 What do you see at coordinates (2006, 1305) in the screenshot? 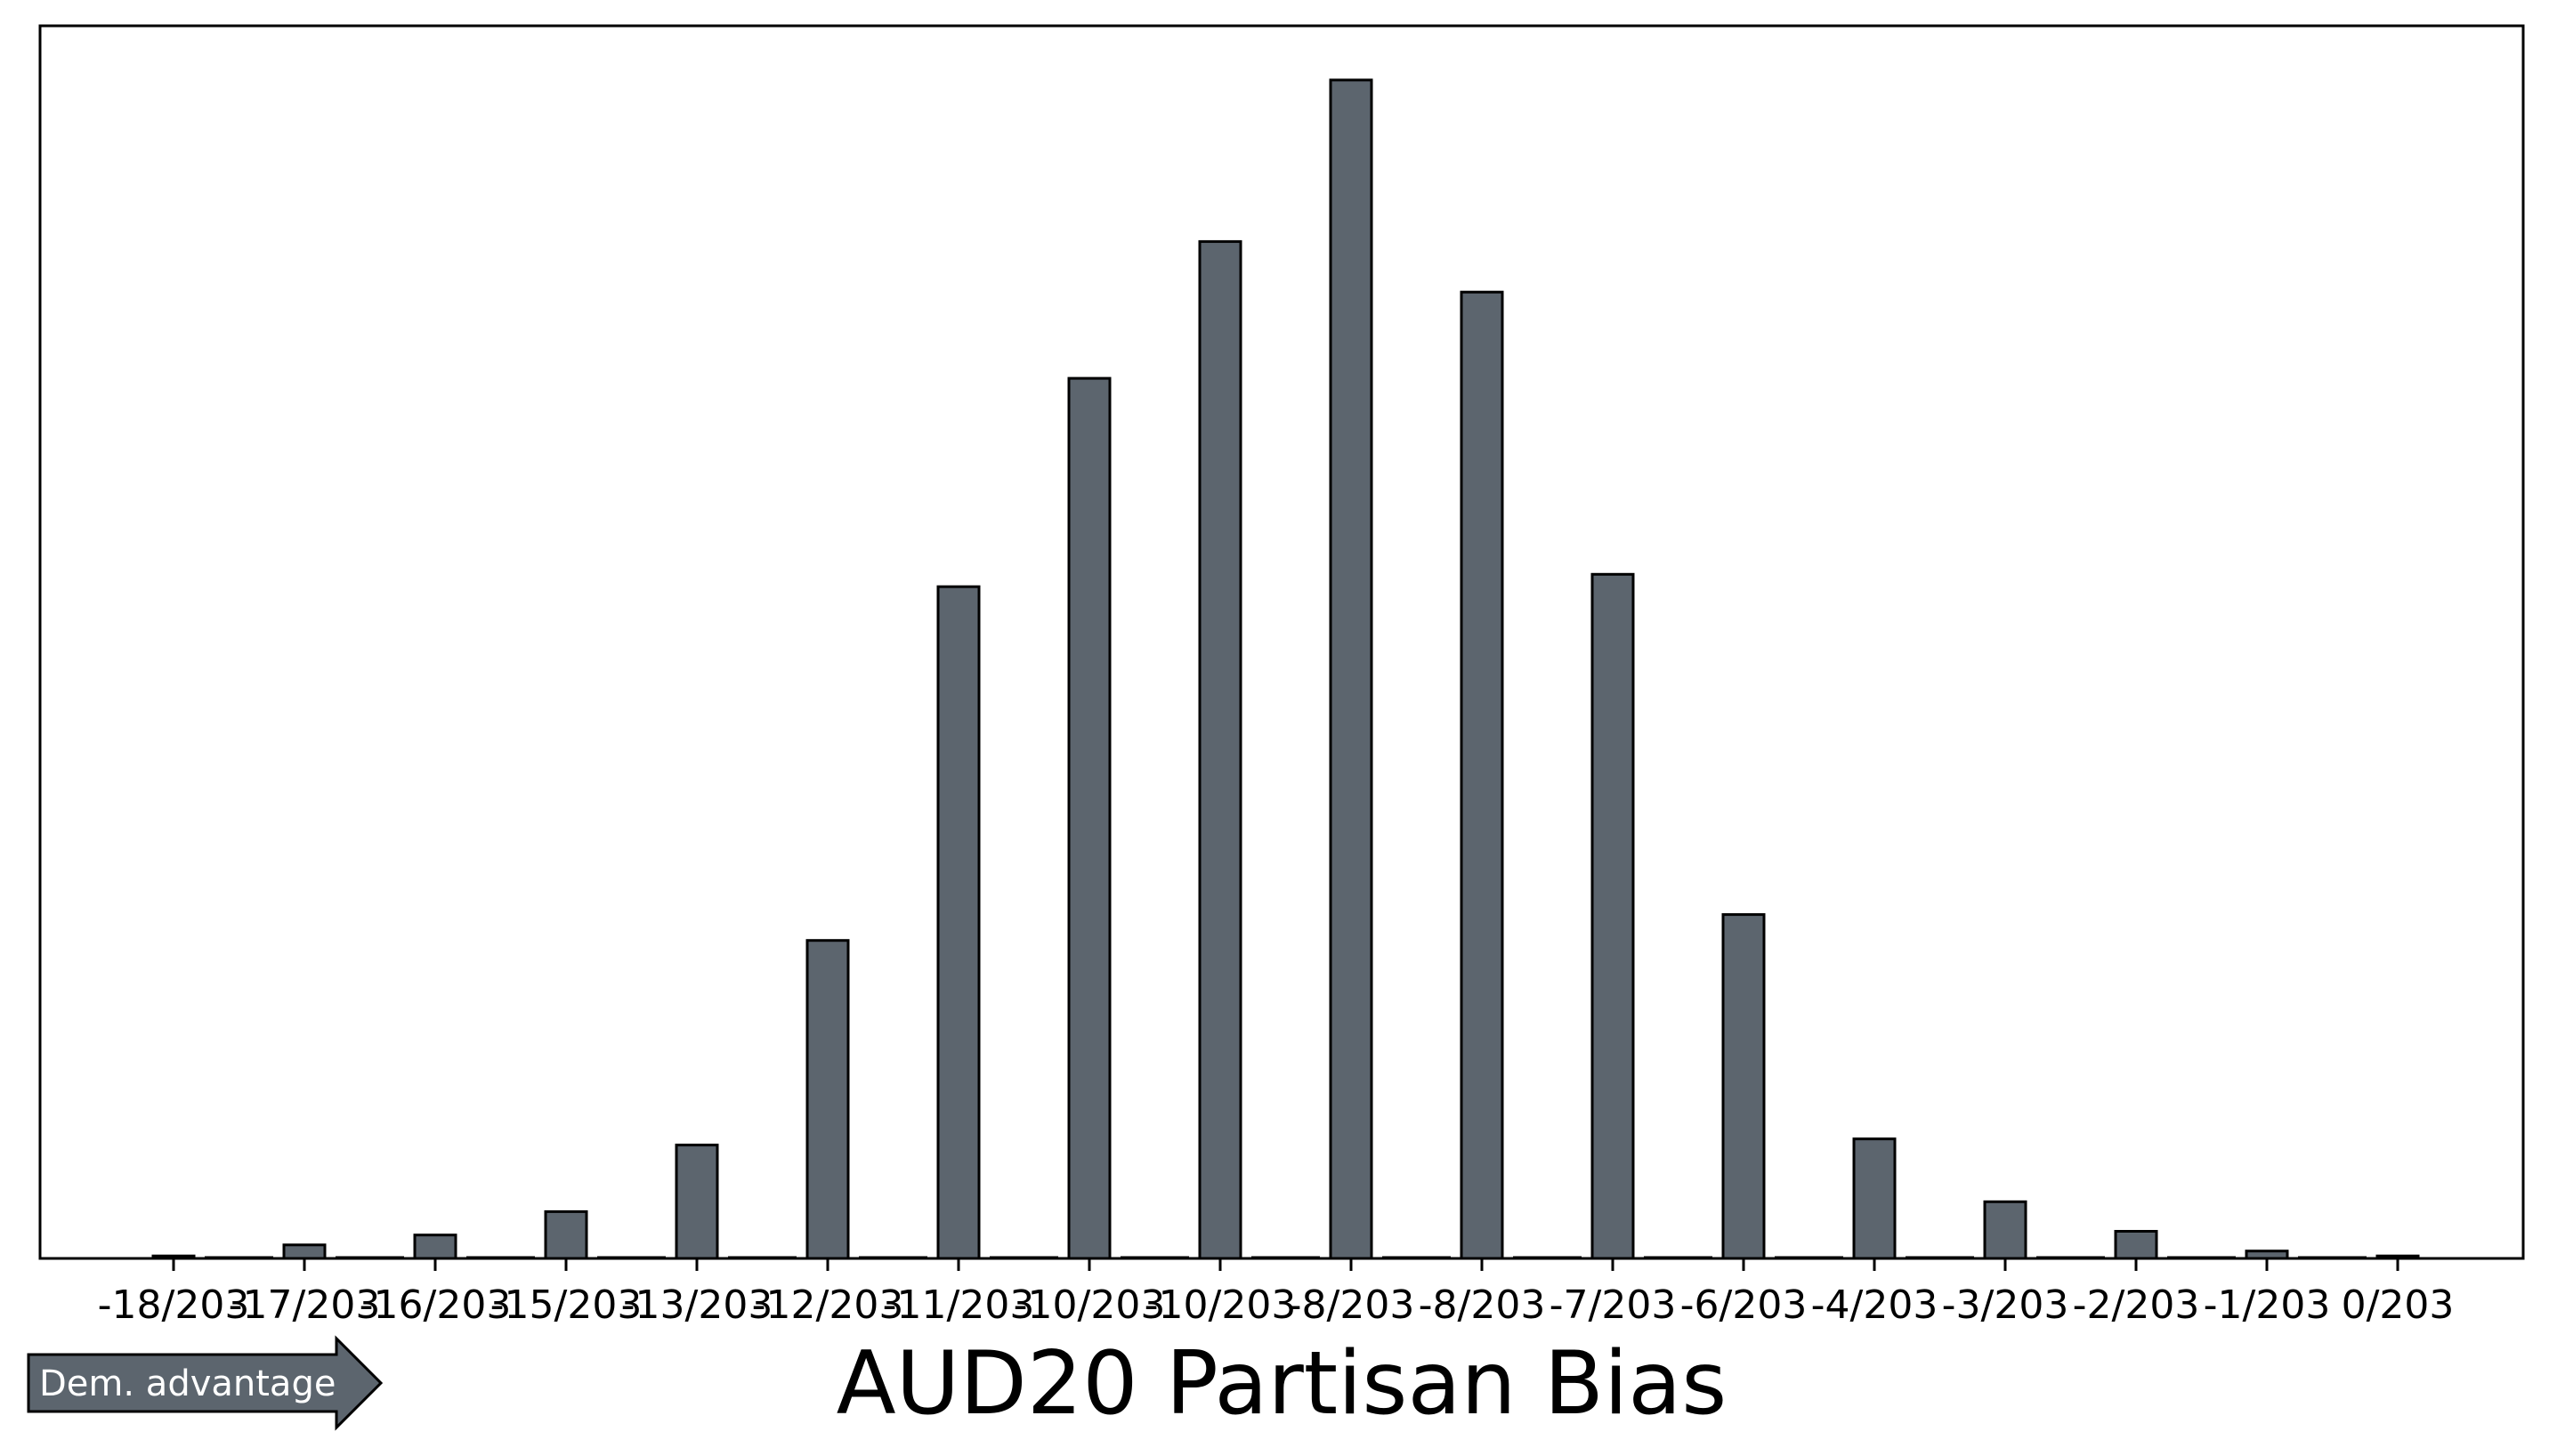
I see `x-tick-label: -3/203` at bounding box center [2006, 1305].